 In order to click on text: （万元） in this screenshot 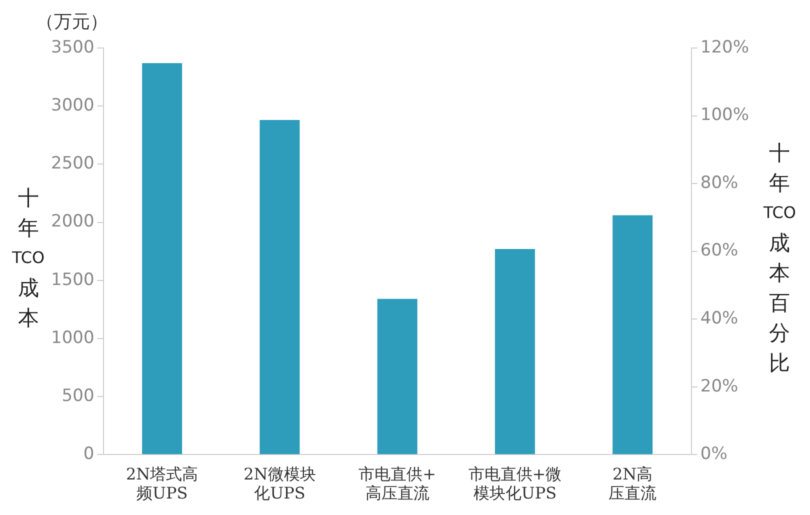, I will do `click(72, 22)`.